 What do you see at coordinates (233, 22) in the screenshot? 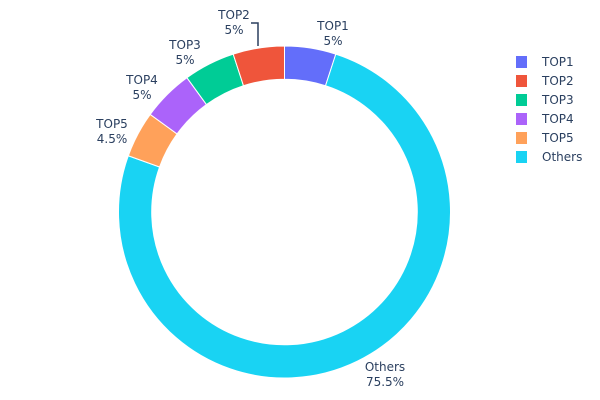
I see `slice-label-top2: TOP2 5%` at bounding box center [233, 22].